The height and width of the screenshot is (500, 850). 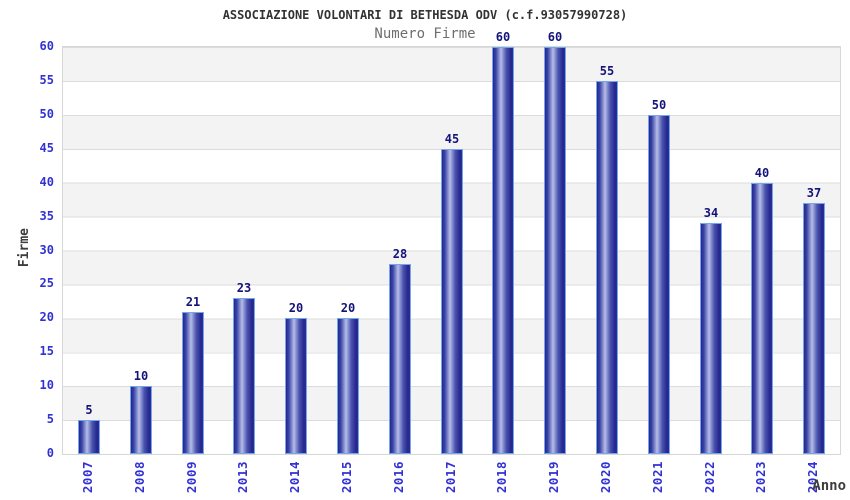 I want to click on x-axis-tick-label: 2023, so click(x=760, y=477).